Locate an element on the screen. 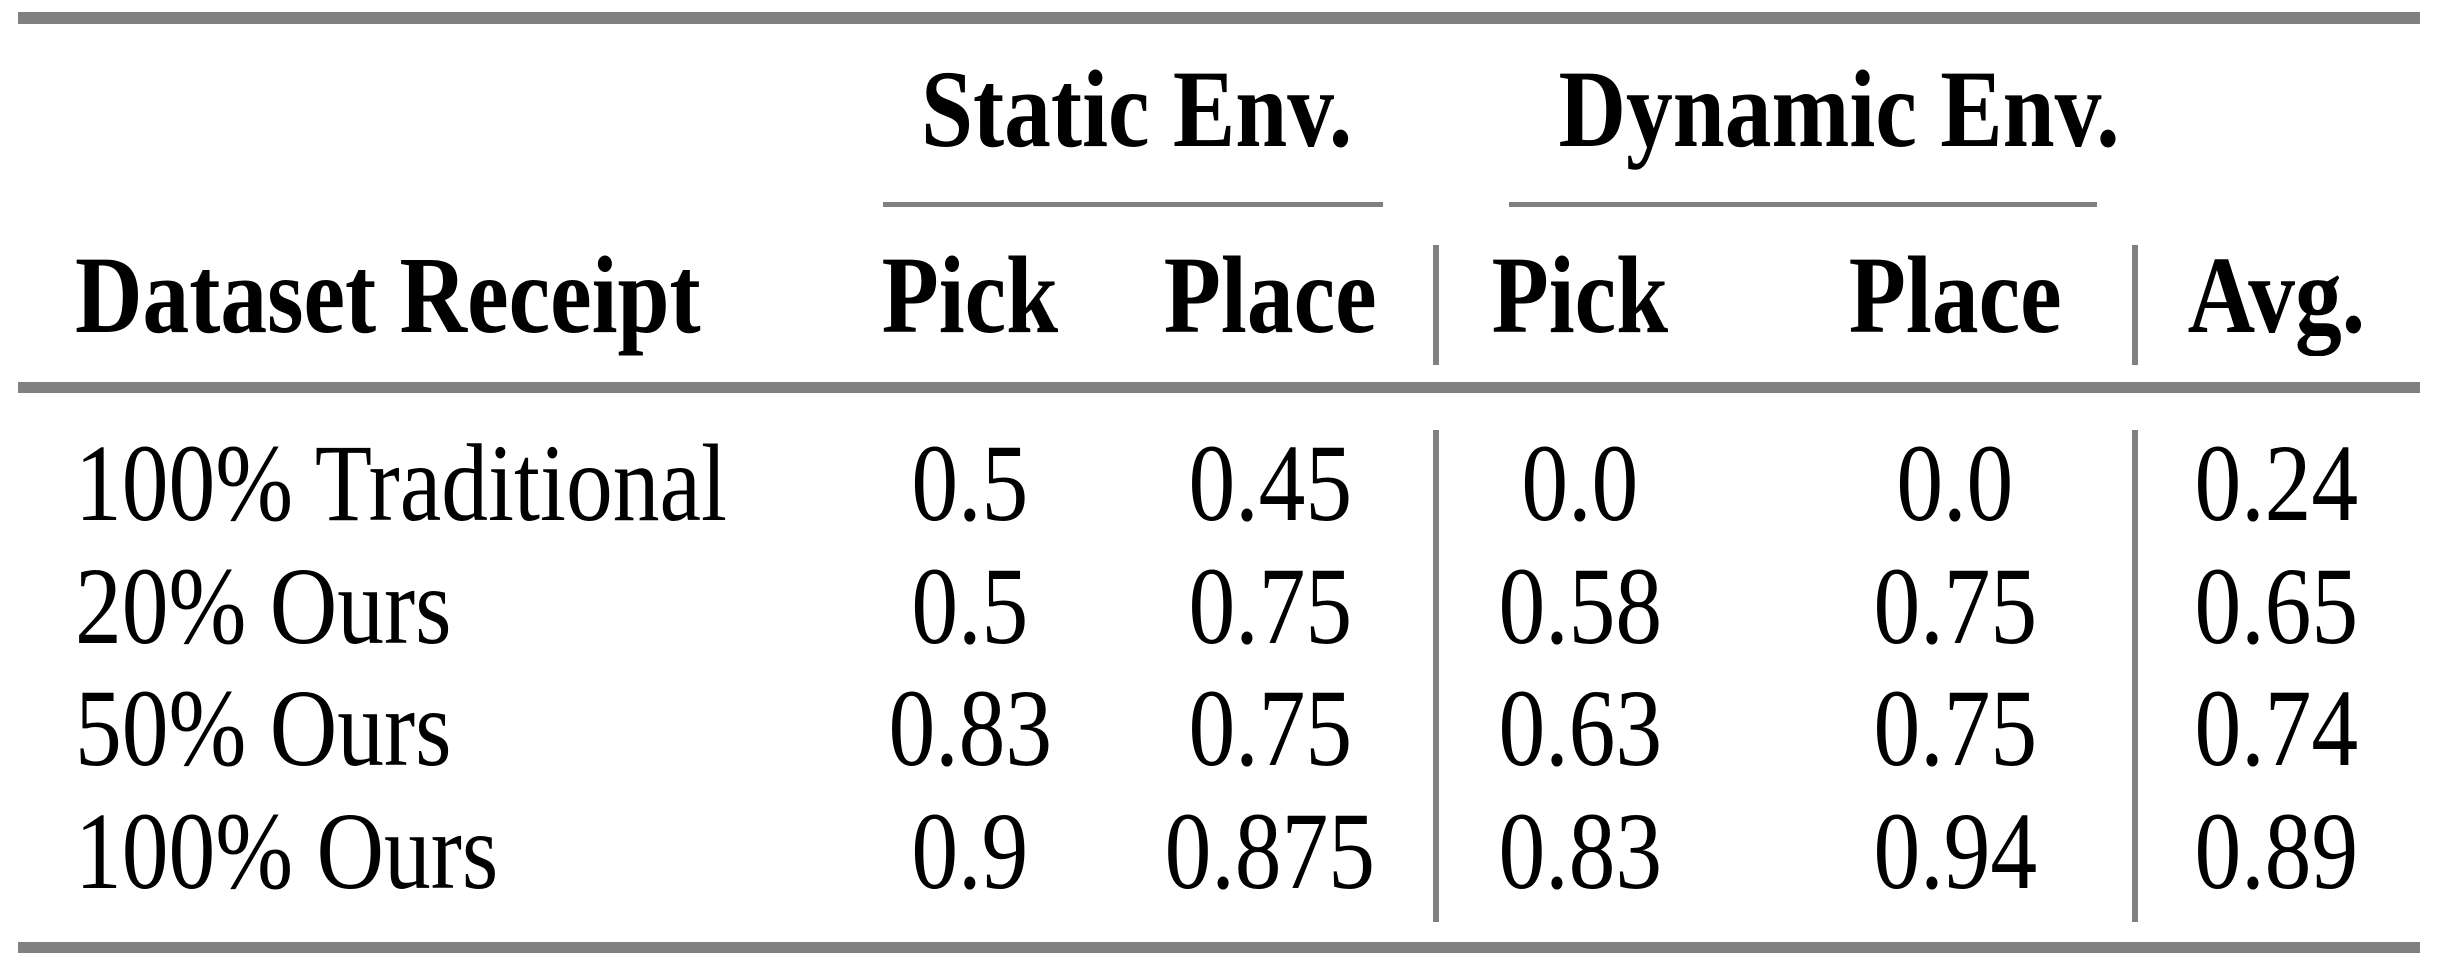 The width and height of the screenshot is (2440, 966). row-2-static-place: 0.75 is located at coordinates (1270, 606).